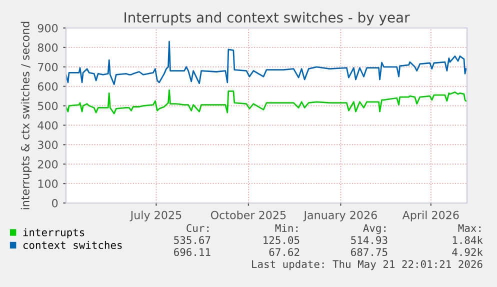 Image resolution: width=497 pixels, height=287 pixels. What do you see at coordinates (340, 216) in the screenshot?
I see `x-tick-label: January 2026` at bounding box center [340, 216].